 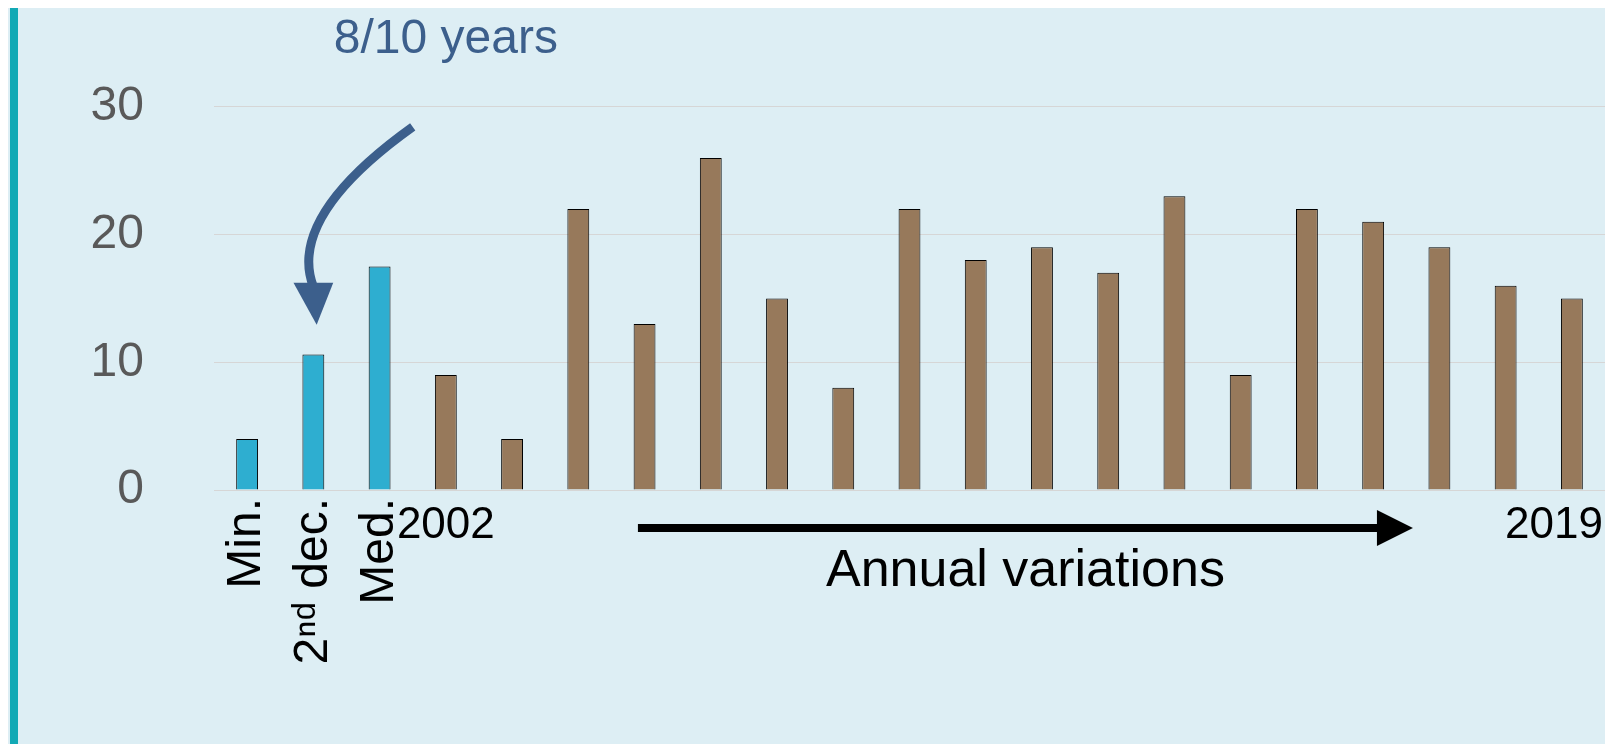 What do you see at coordinates (1554, 523) in the screenshot?
I see `x-tick-label: 2019` at bounding box center [1554, 523].